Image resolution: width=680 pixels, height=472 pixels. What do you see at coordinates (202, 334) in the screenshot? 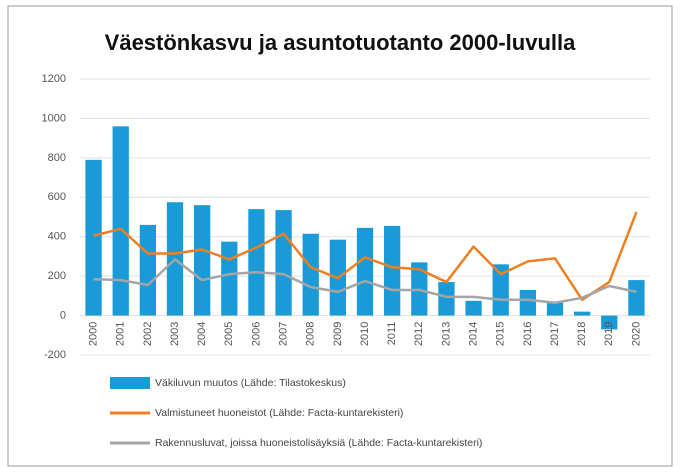
I see `x-tick-label: 2004` at bounding box center [202, 334].